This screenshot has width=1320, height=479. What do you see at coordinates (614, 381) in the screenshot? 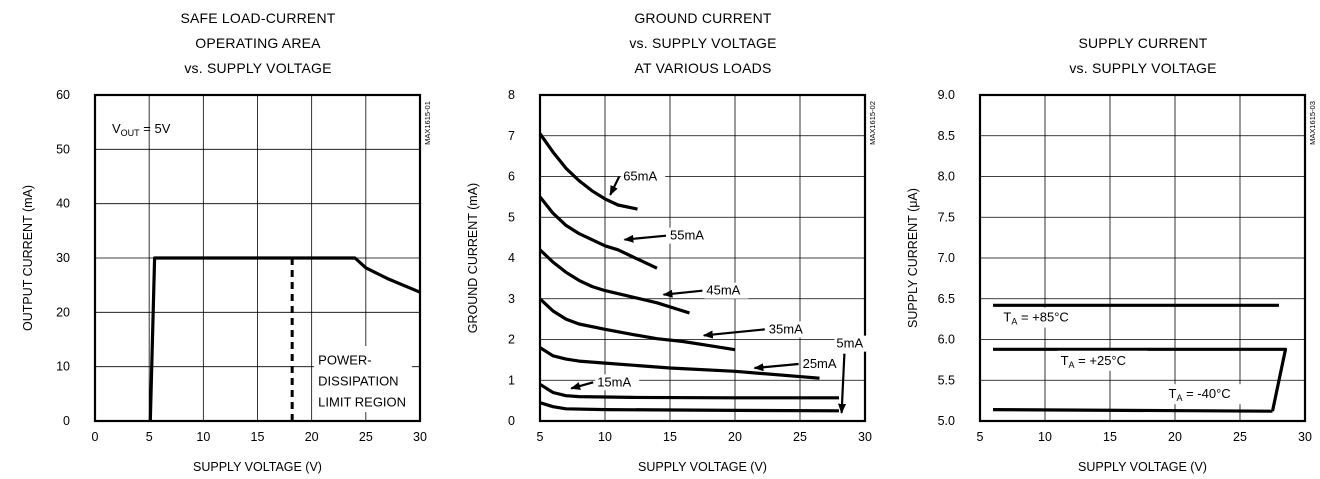
I see `series-label: 15mA` at bounding box center [614, 381].